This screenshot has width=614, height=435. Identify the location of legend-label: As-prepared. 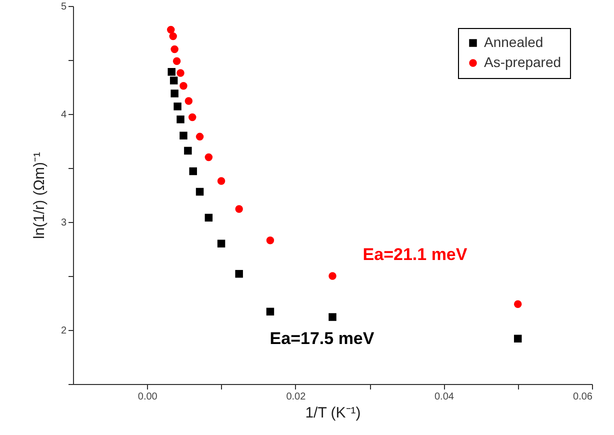
(523, 62).